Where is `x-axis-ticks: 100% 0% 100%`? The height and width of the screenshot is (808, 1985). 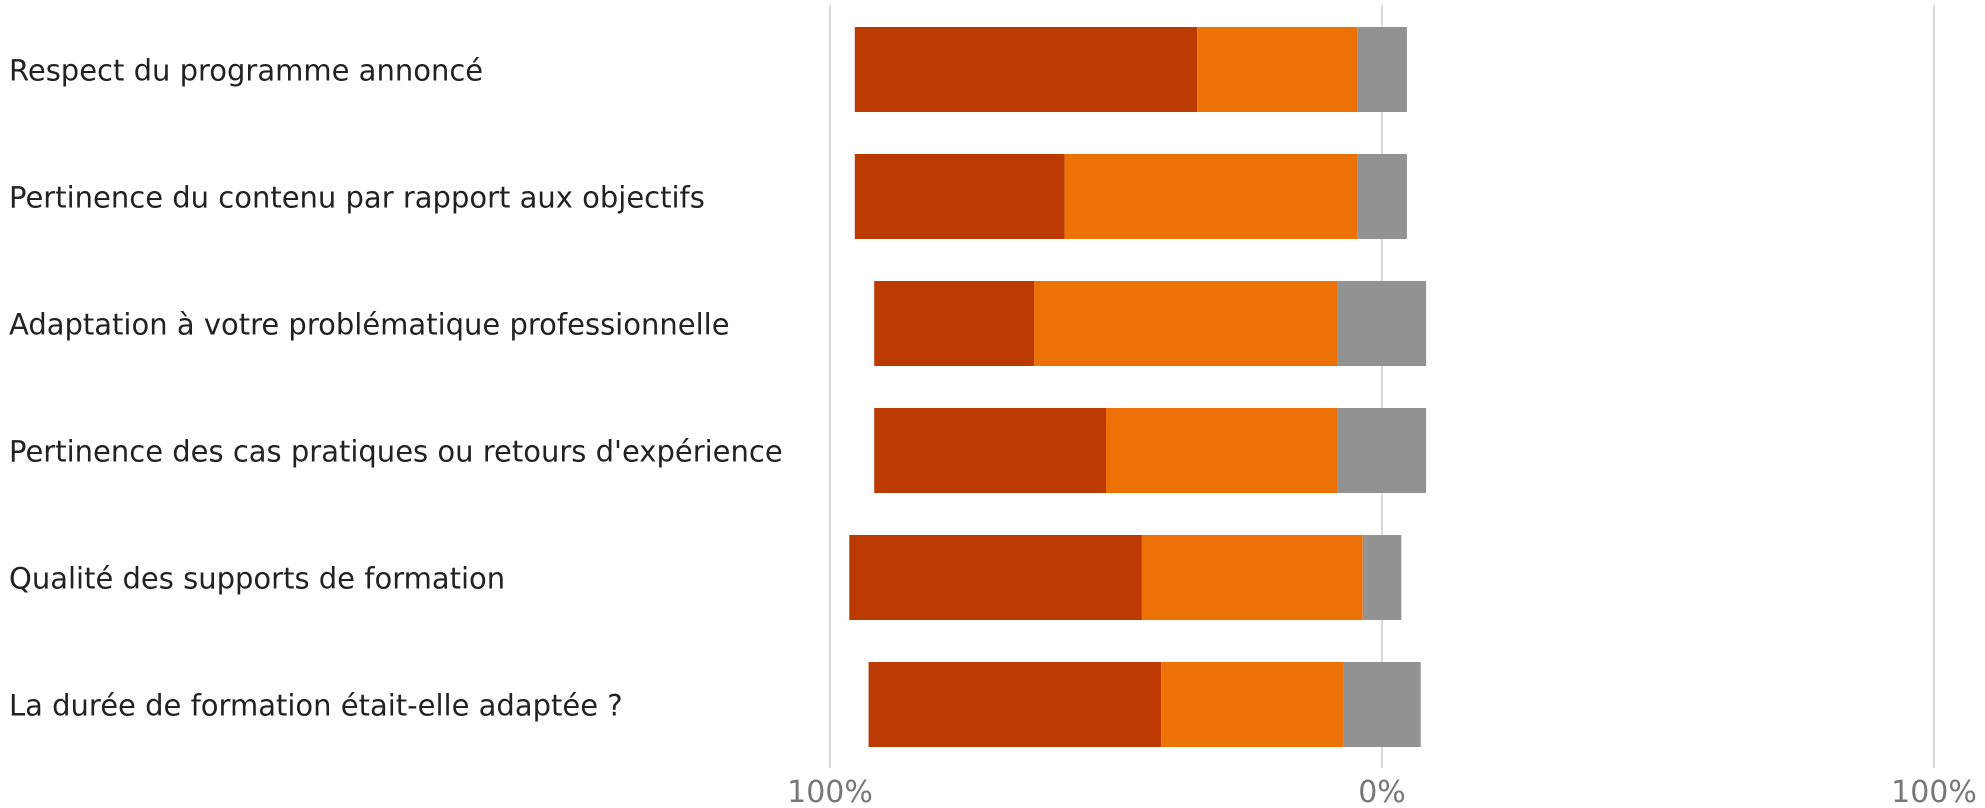 x-axis-ticks: 100% 0% 100% is located at coordinates (1382, 791).